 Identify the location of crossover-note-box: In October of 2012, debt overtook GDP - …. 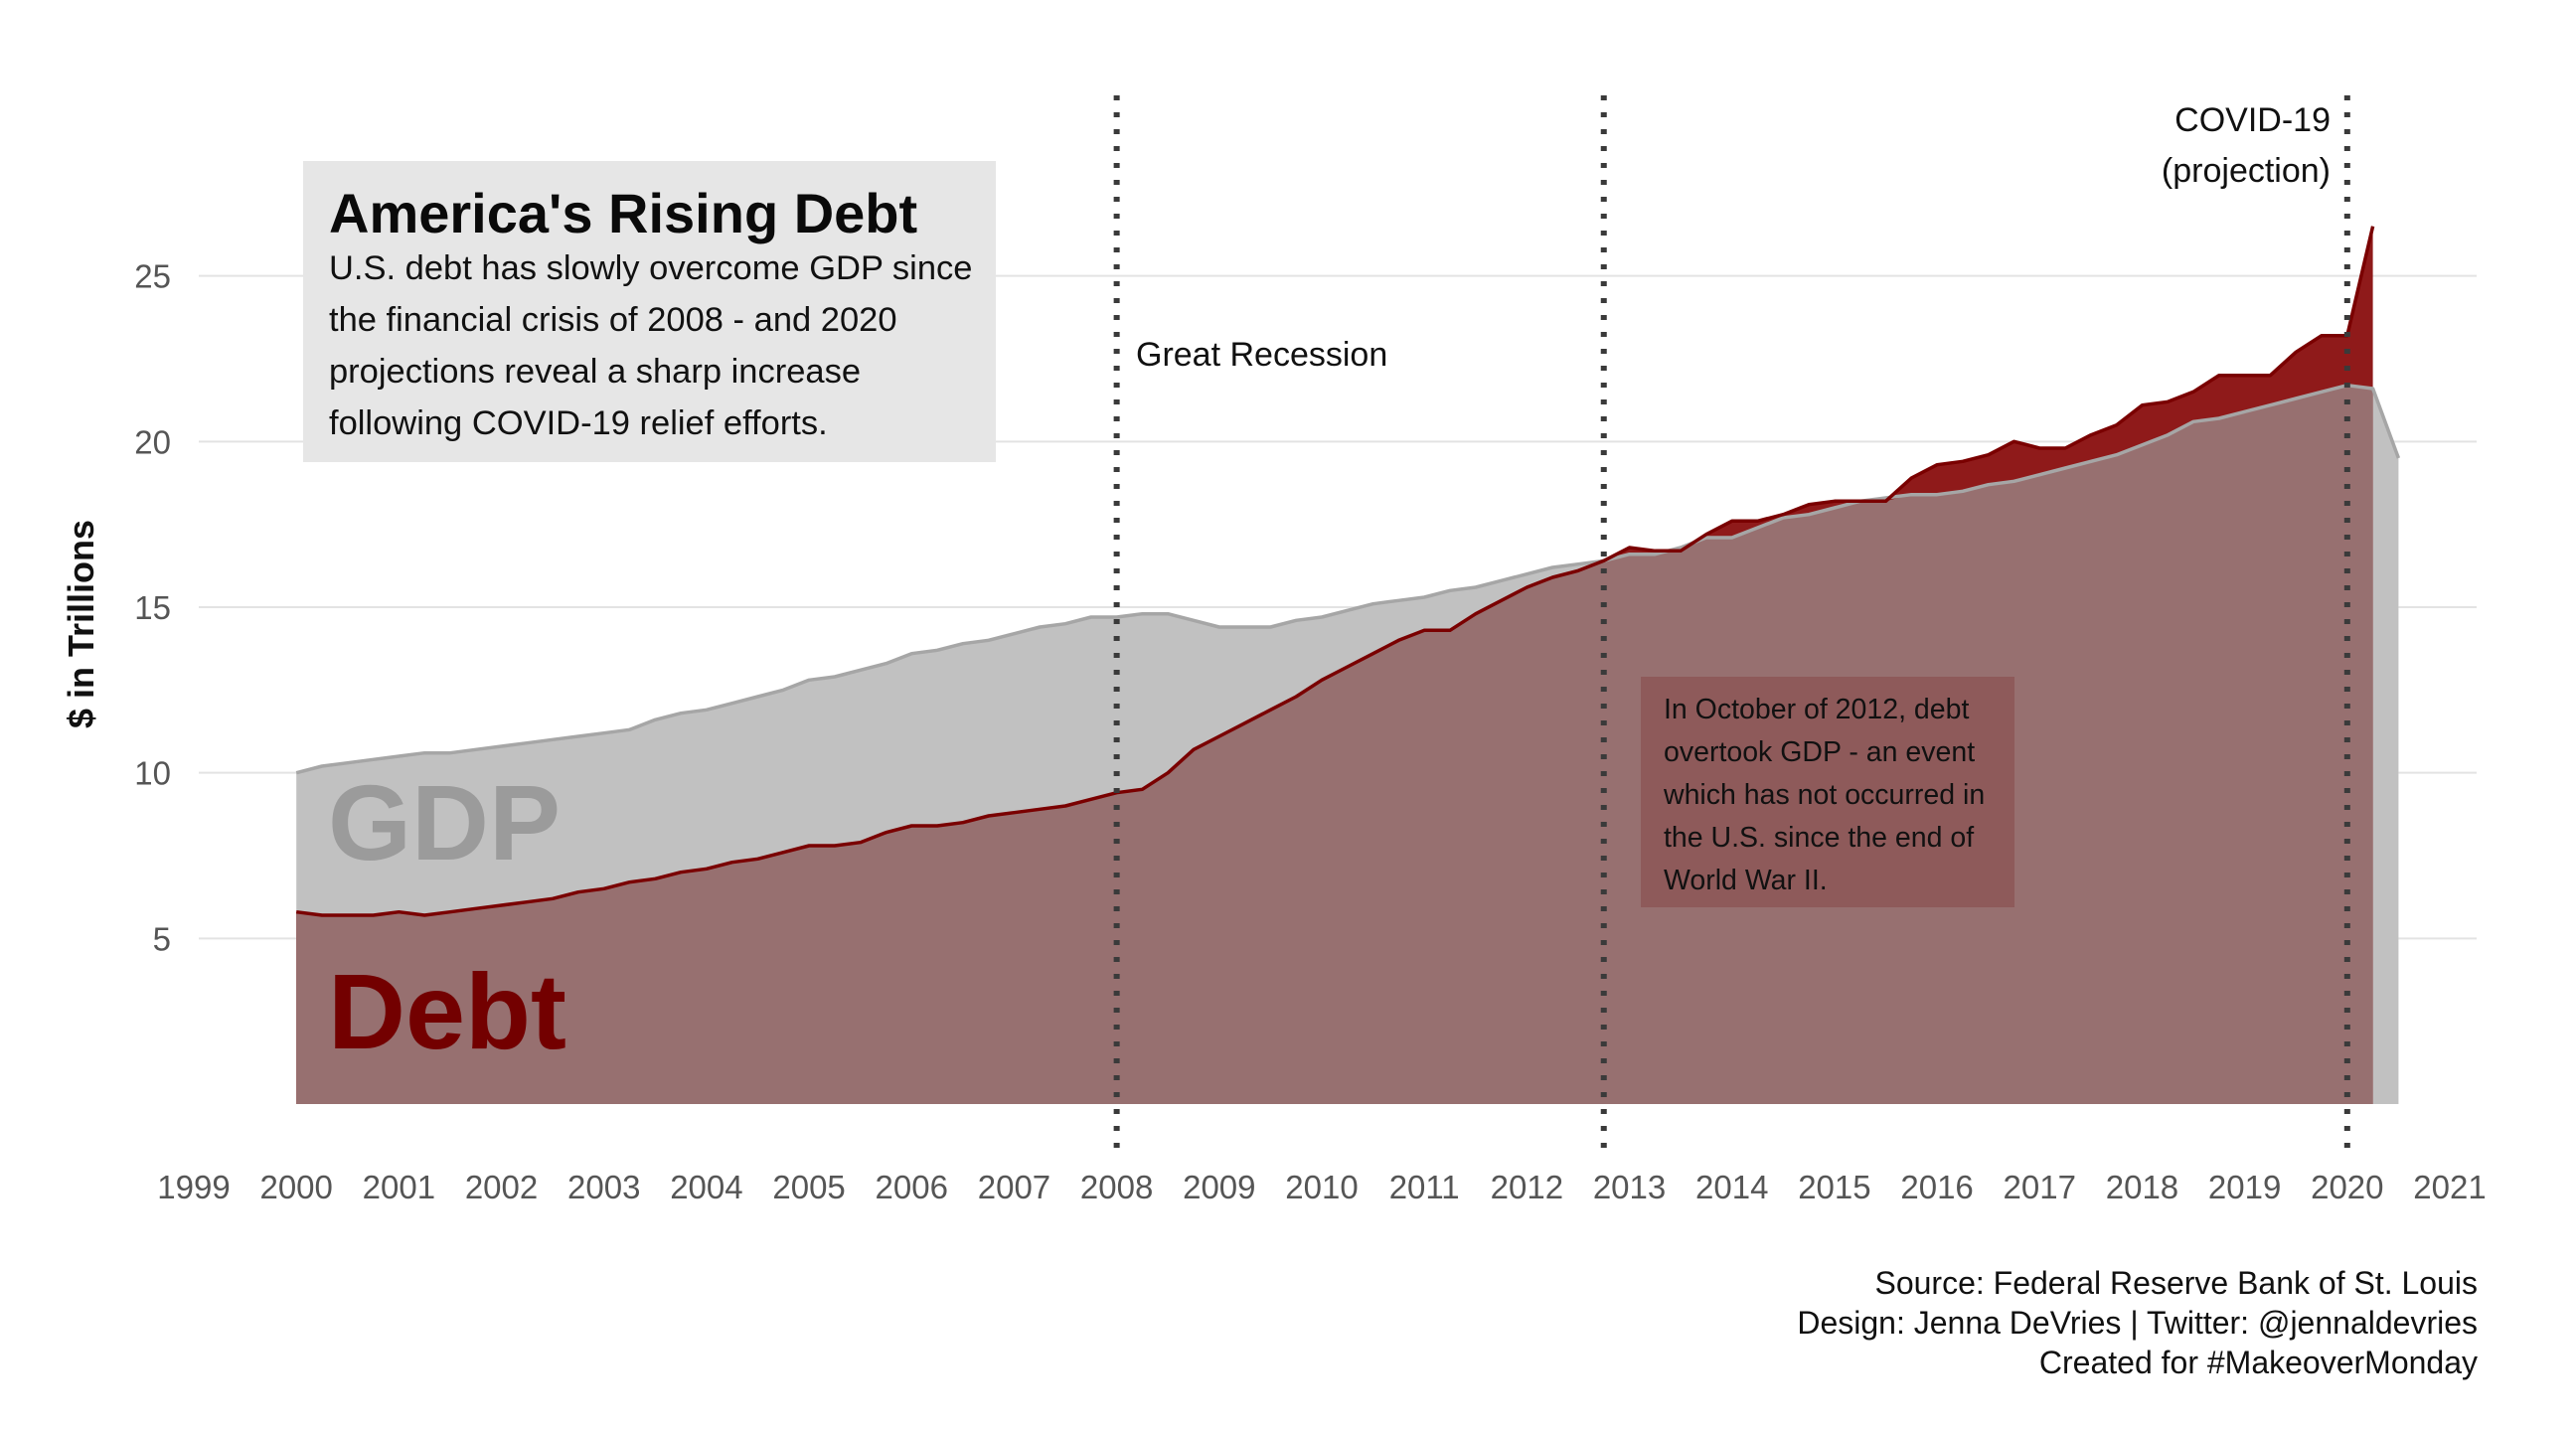
(1827, 792).